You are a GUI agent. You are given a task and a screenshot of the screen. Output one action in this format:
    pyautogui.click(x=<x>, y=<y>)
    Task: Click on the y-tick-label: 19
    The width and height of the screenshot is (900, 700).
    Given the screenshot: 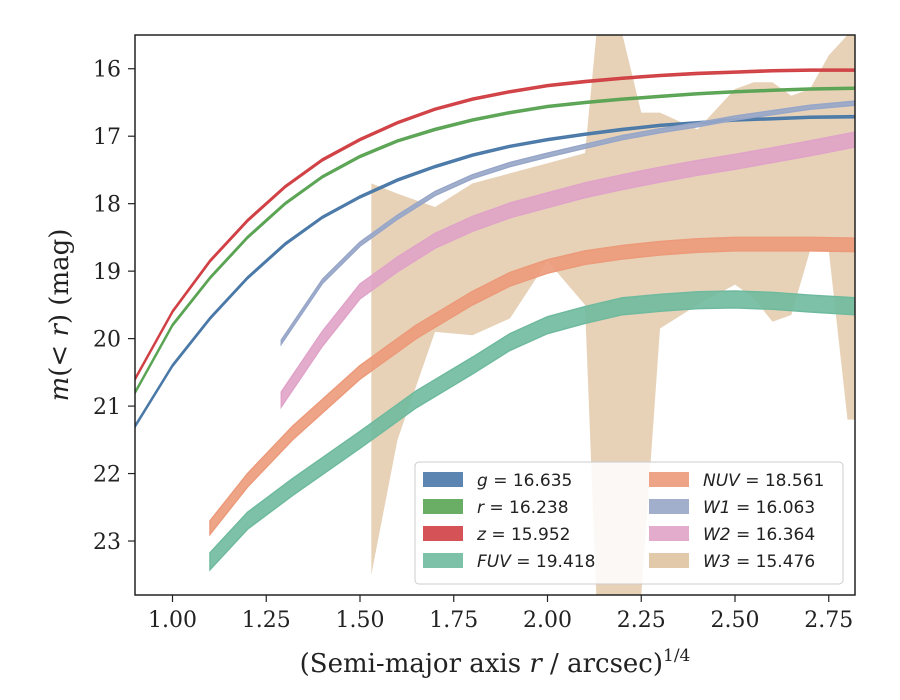 What is the action you would take?
    pyautogui.click(x=107, y=272)
    